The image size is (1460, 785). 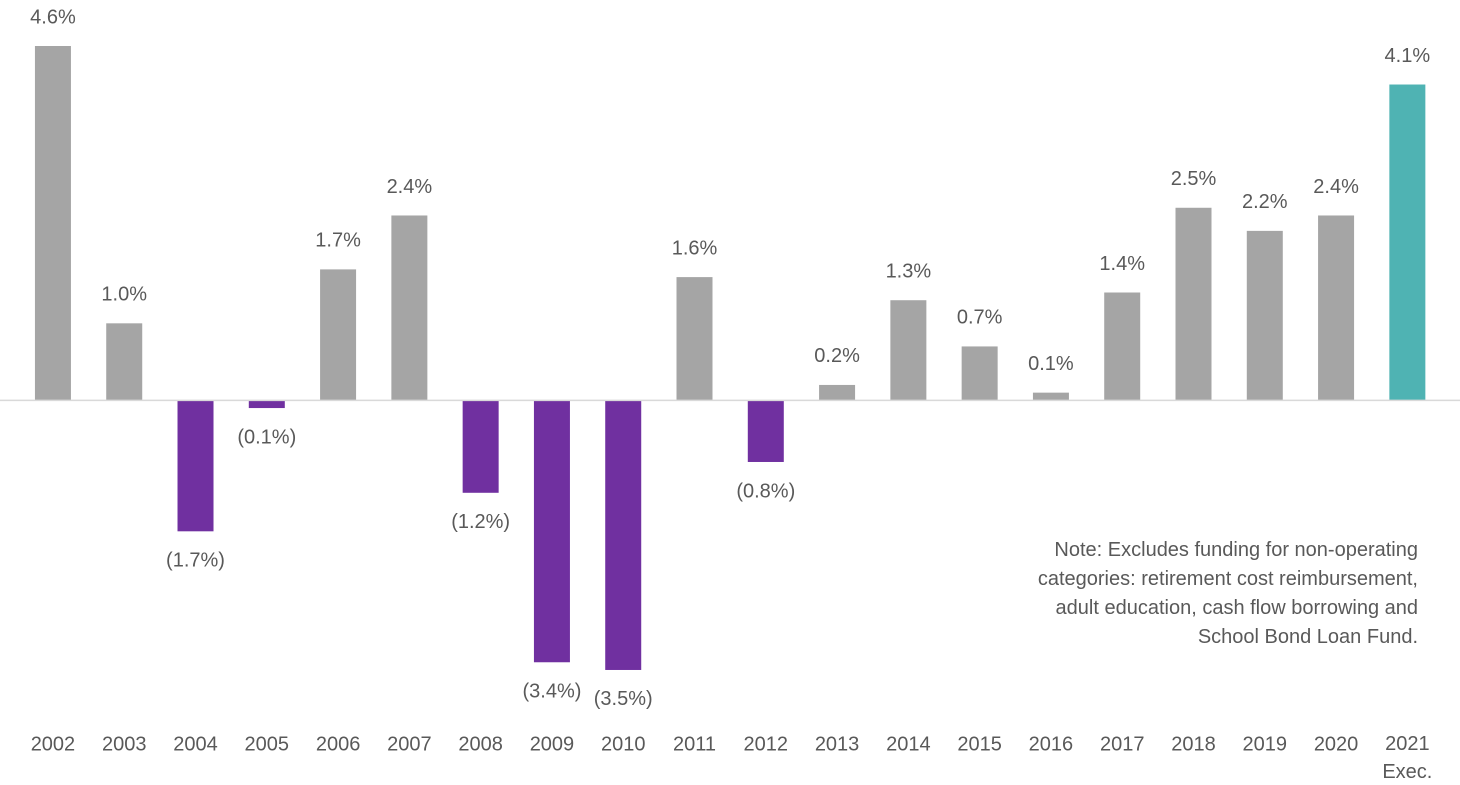 I want to click on x-tick-label: 2019, so click(x=1265, y=744).